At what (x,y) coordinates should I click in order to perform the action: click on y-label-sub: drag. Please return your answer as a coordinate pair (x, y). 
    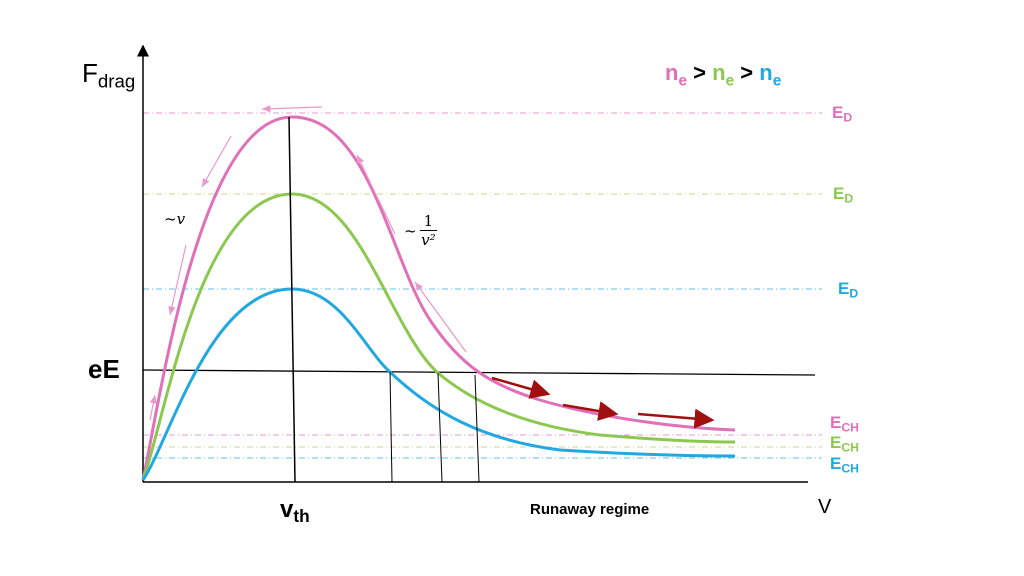
    Looking at the image, I should click on (116, 81).